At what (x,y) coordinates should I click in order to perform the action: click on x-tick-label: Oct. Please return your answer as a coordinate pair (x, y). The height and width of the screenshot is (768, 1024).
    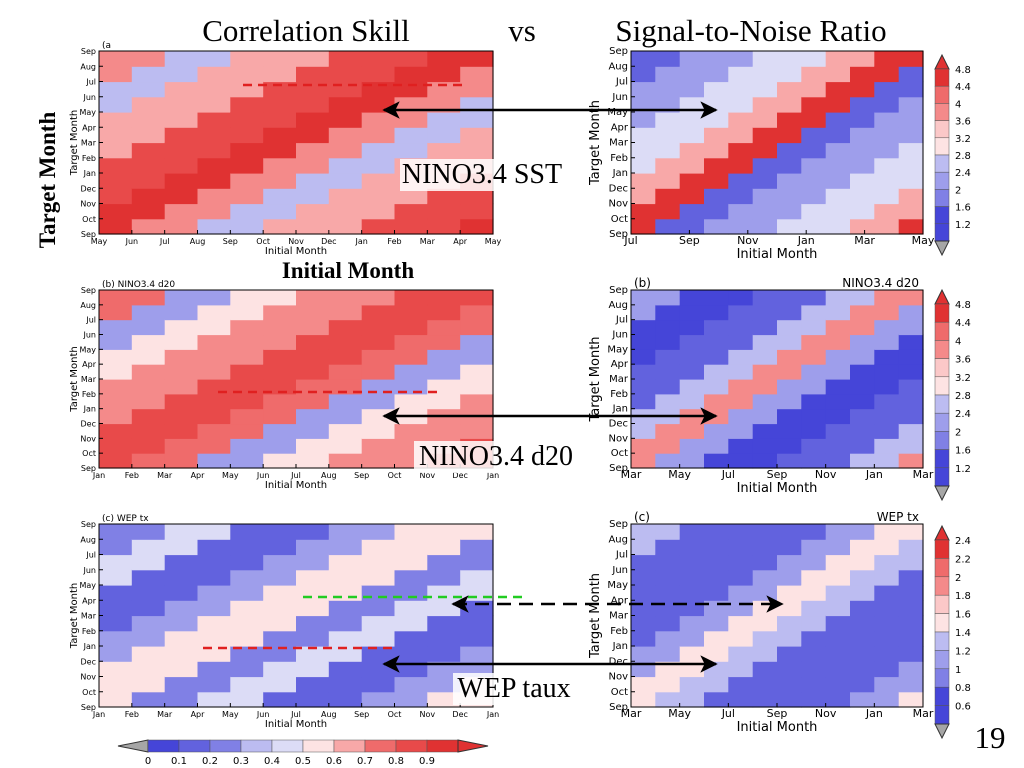
    Looking at the image, I should click on (395, 475).